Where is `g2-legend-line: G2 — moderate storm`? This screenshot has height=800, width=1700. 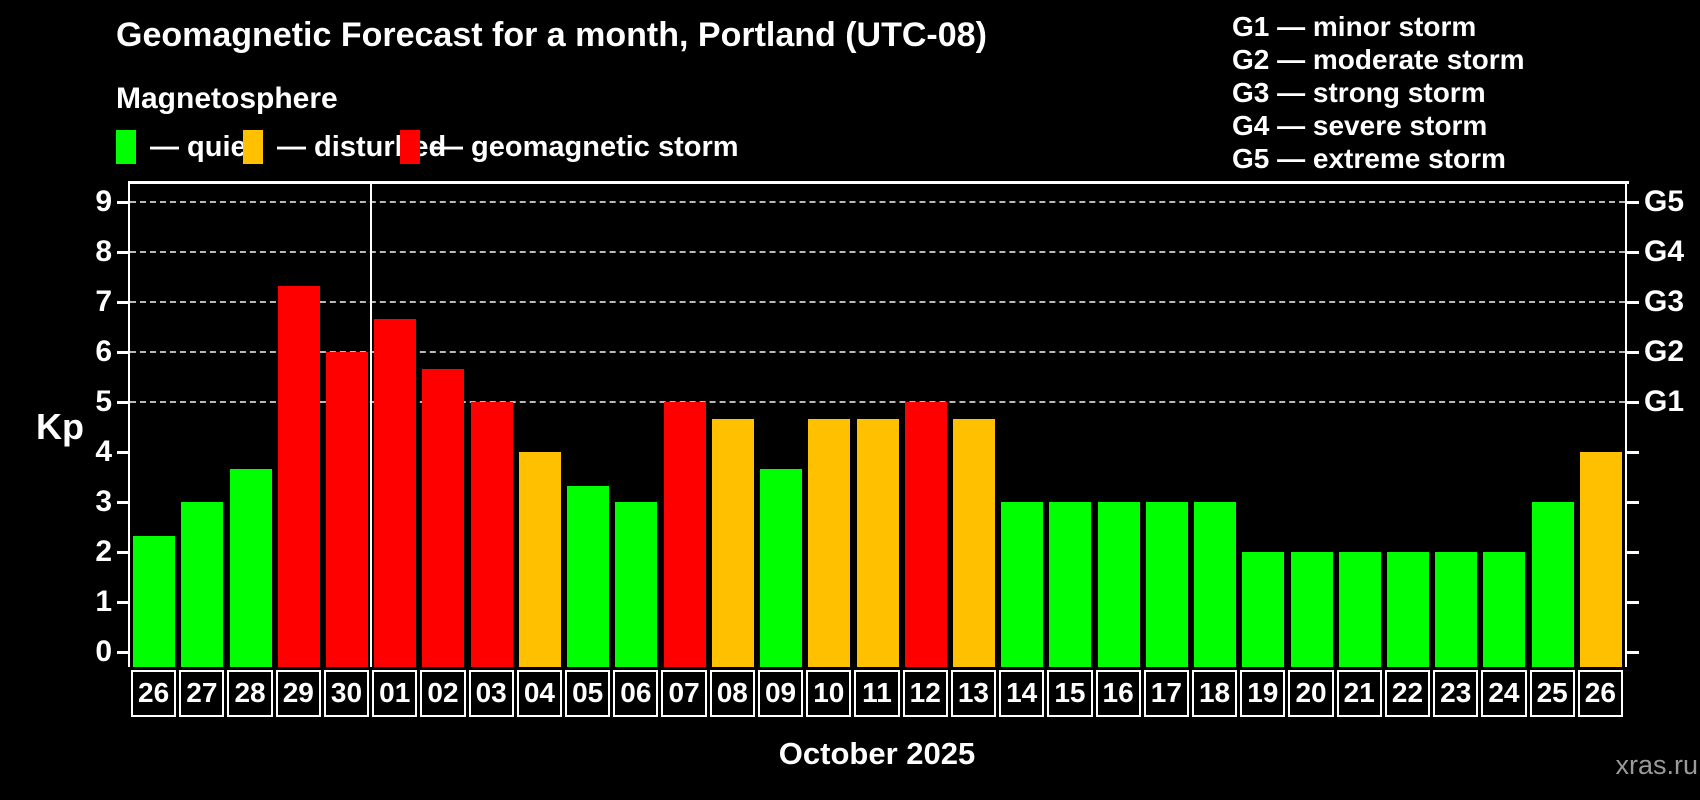 g2-legend-line: G2 — moderate storm is located at coordinates (1378, 59).